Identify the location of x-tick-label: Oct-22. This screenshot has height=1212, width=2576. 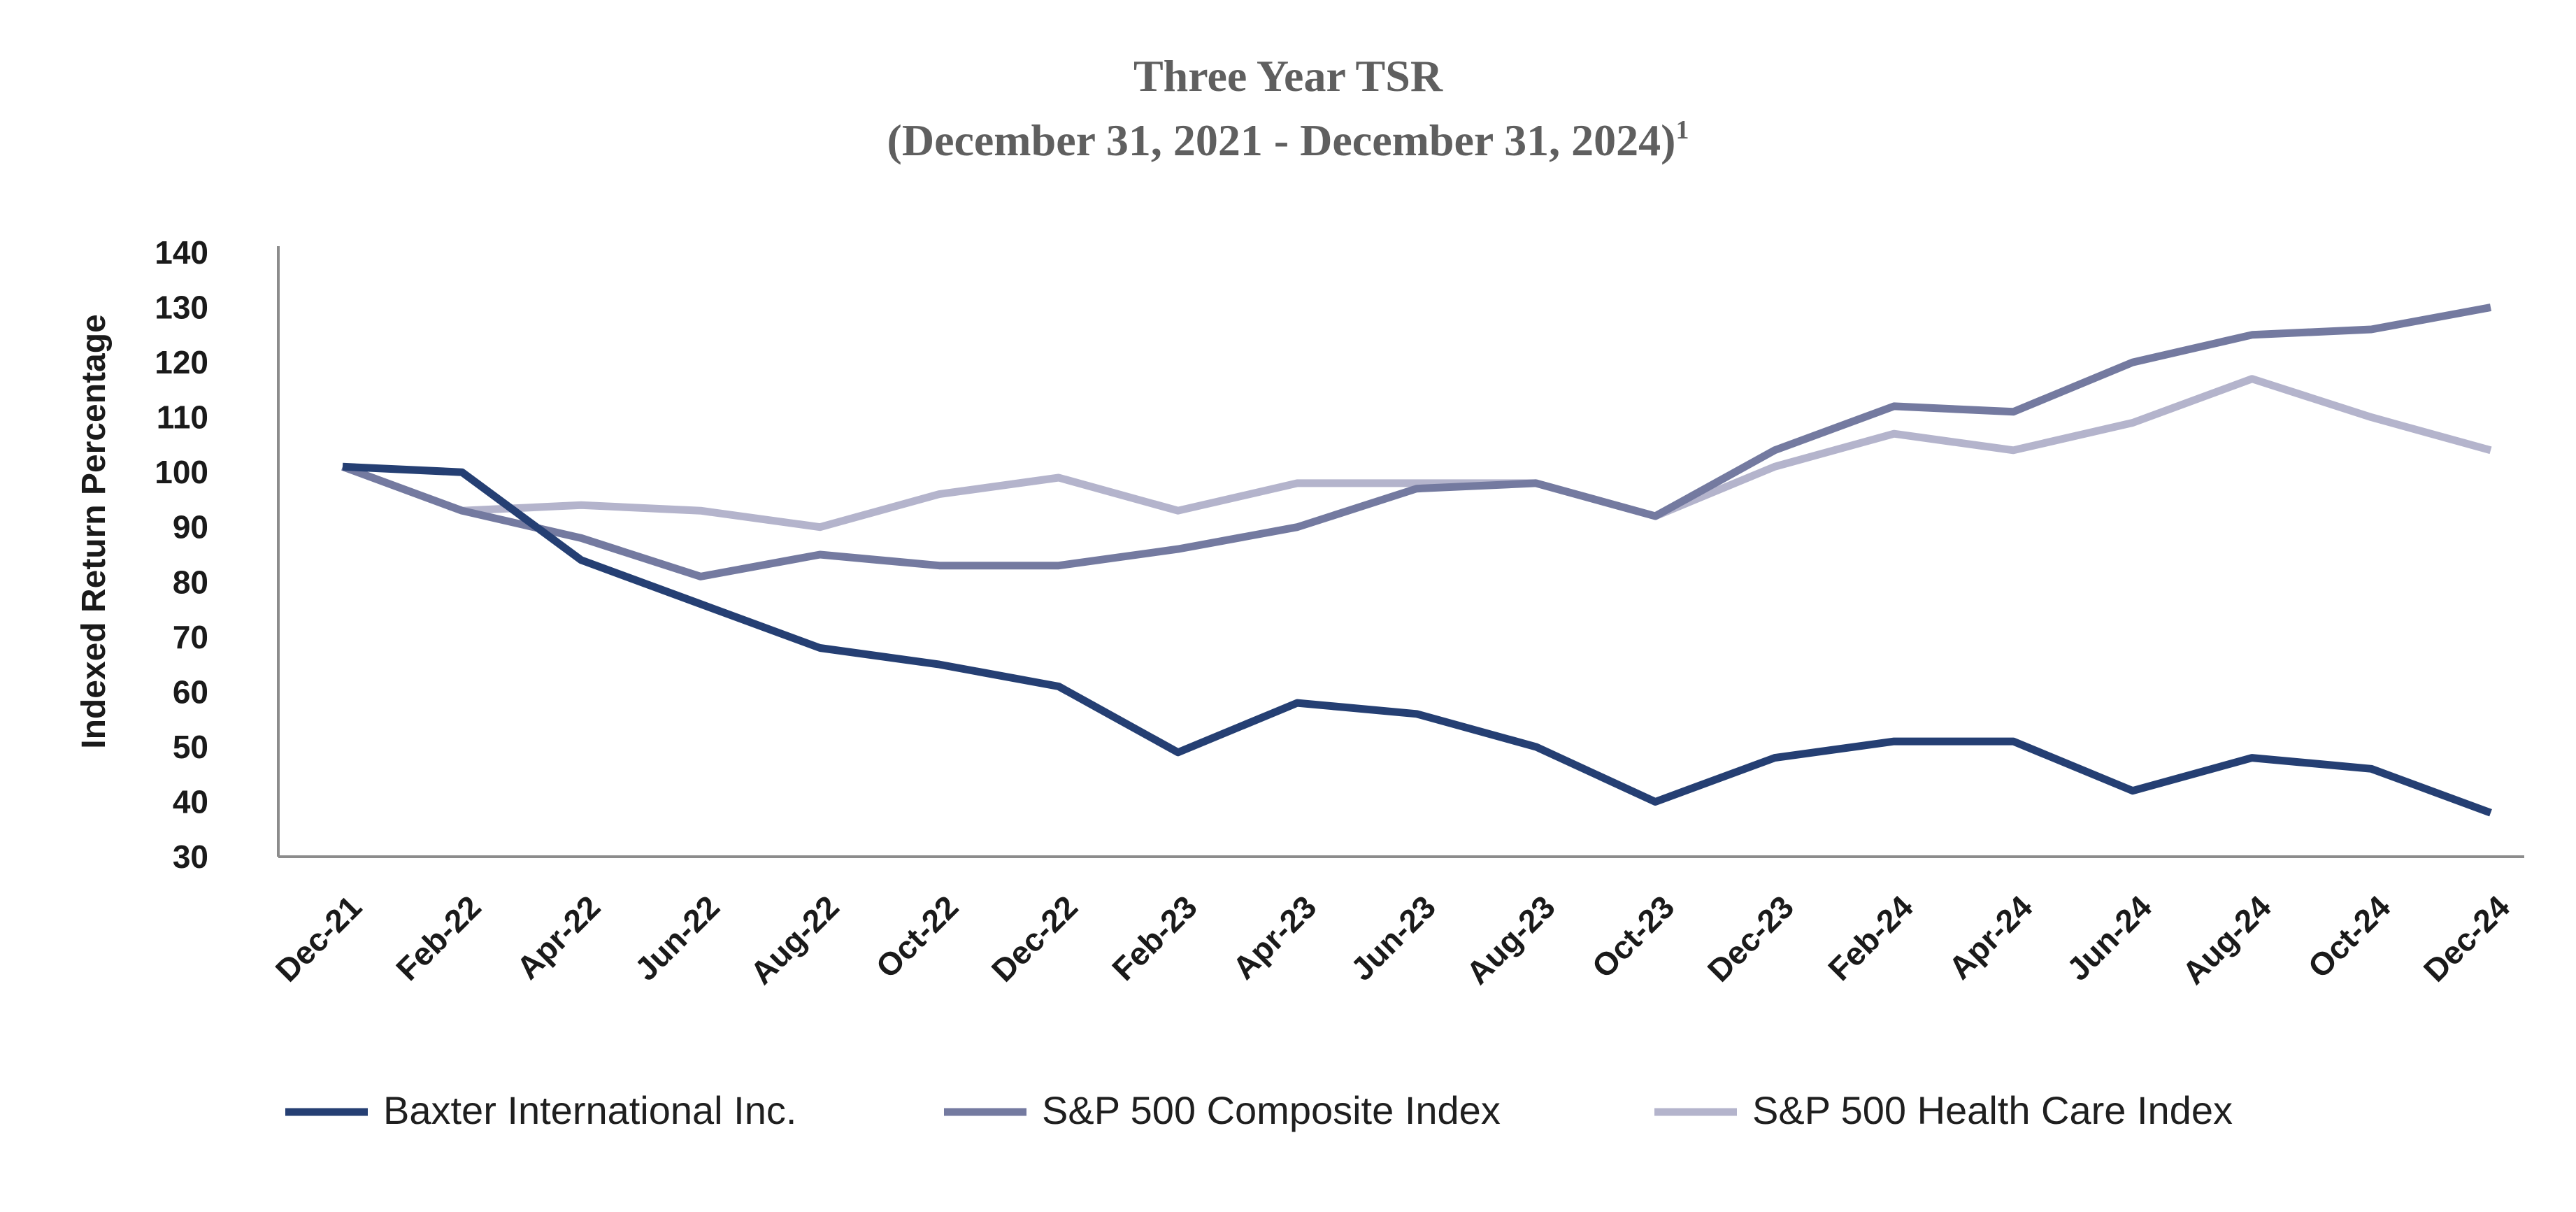
(916, 936).